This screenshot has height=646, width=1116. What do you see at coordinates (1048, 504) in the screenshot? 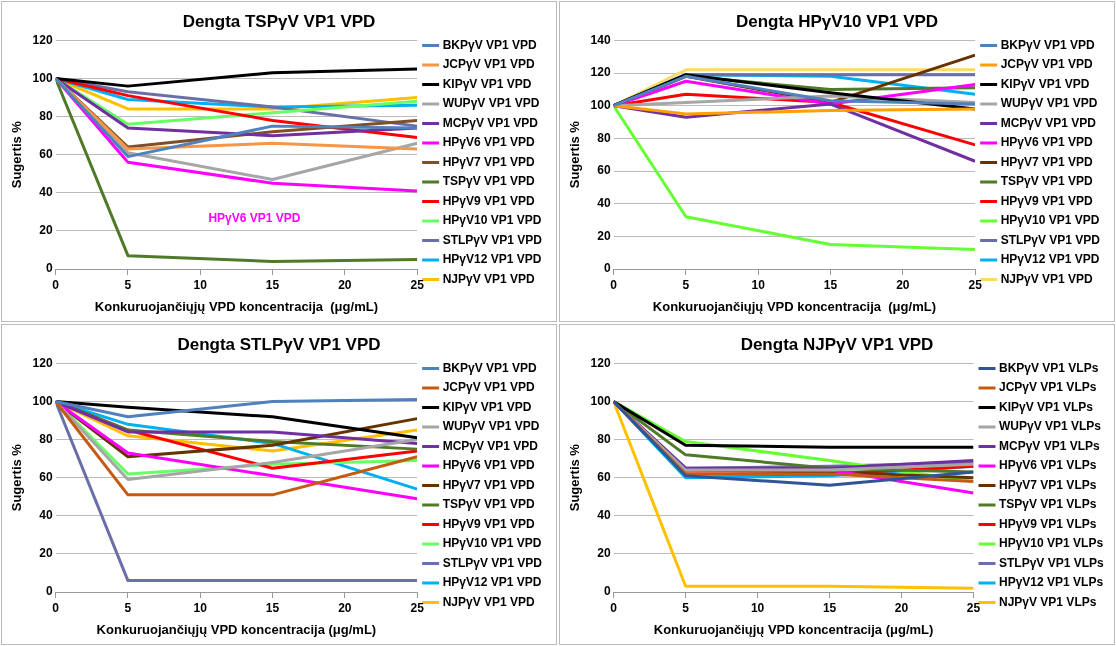
I see `legend-label: TSPγV VP1 VLPs` at bounding box center [1048, 504].